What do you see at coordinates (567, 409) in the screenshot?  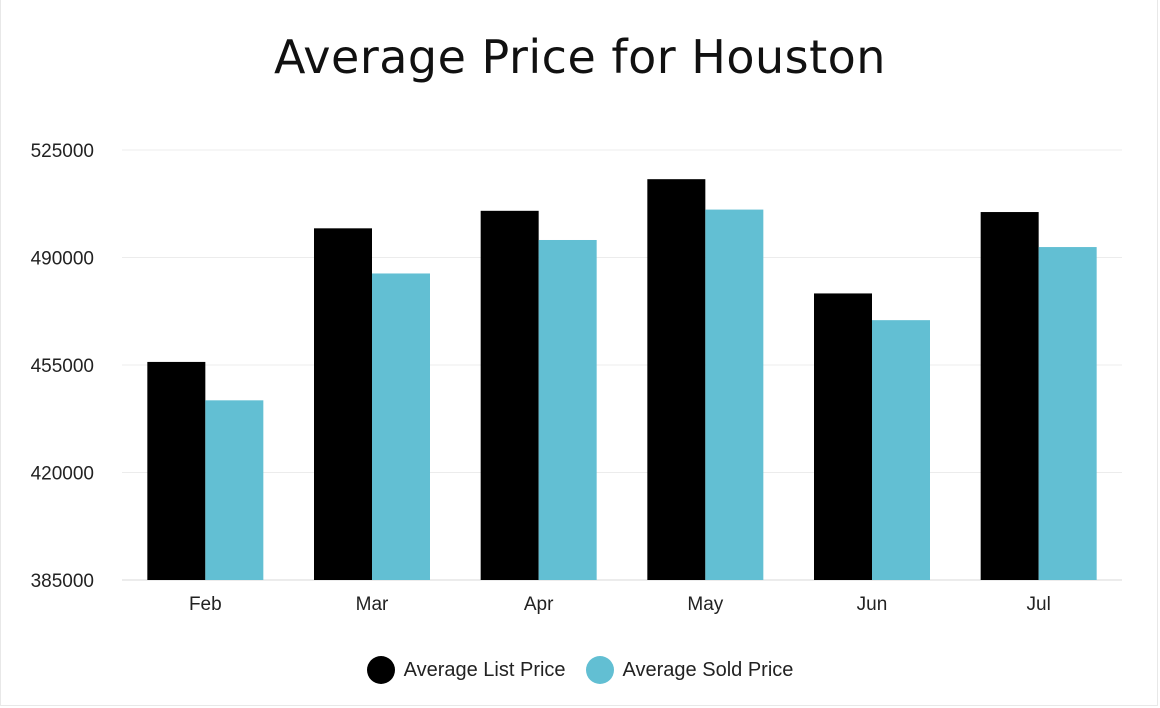 I see `bar-sold-price-apr` at bounding box center [567, 409].